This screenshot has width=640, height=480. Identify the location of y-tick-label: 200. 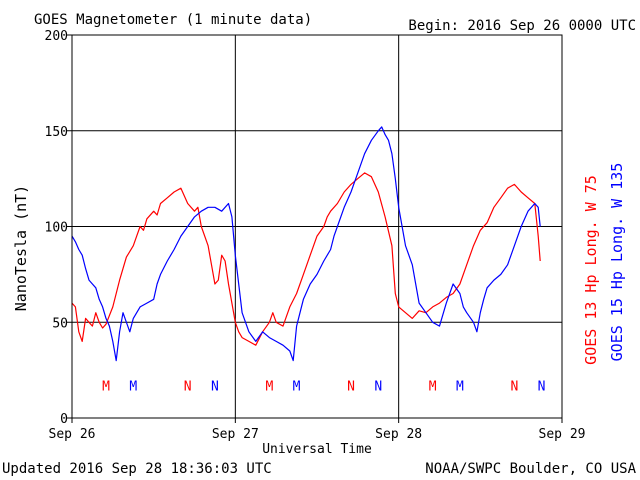
(56, 36).